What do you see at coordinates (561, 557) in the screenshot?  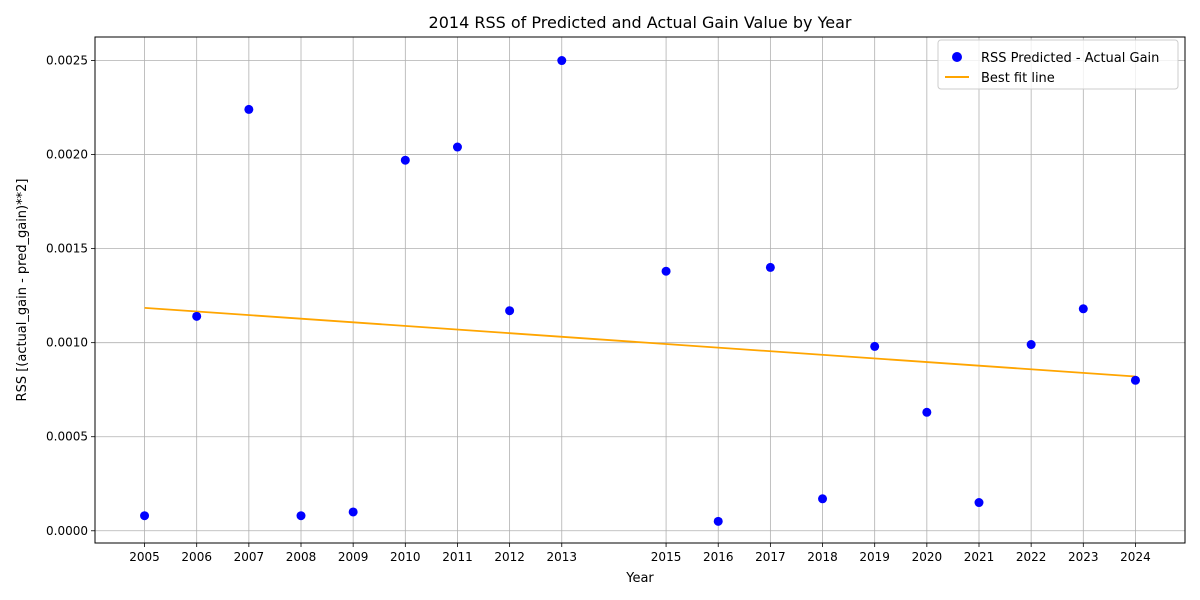 I see `x-tick-label: 2013` at bounding box center [561, 557].